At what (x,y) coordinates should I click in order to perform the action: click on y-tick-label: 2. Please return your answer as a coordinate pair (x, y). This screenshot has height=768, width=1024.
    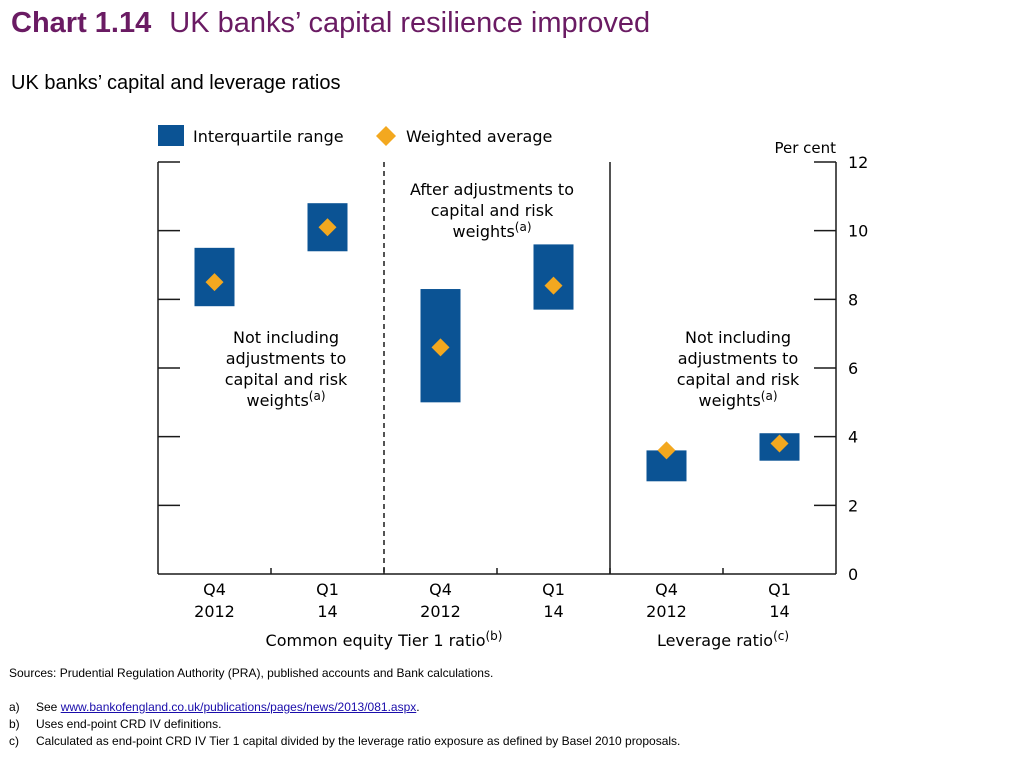
    Looking at the image, I should click on (853, 505).